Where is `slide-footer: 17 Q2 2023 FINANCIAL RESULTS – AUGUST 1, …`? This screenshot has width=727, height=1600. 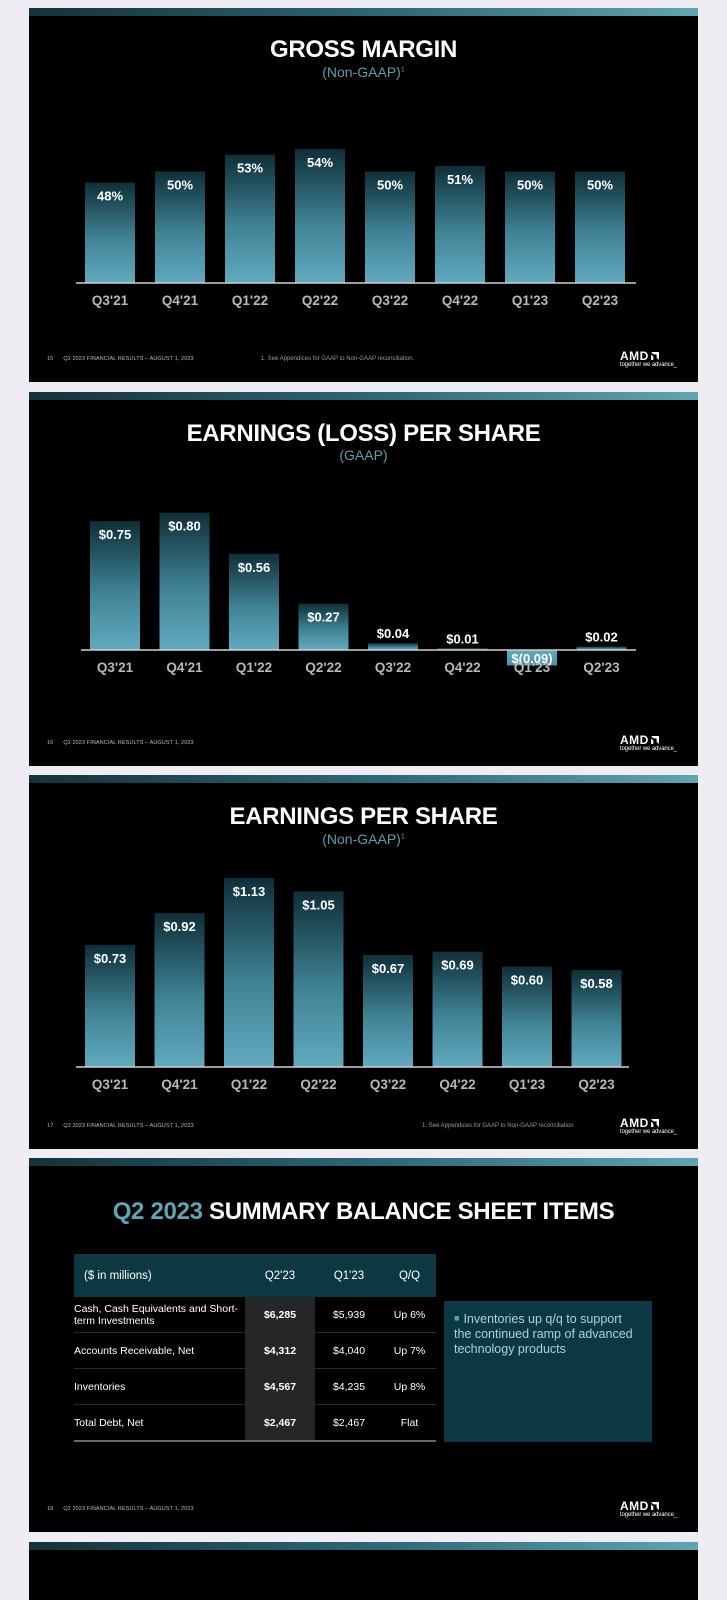
slide-footer: 17 Q2 2023 FINANCIAL RESULTS – AUGUST 1, … is located at coordinates (120, 1126).